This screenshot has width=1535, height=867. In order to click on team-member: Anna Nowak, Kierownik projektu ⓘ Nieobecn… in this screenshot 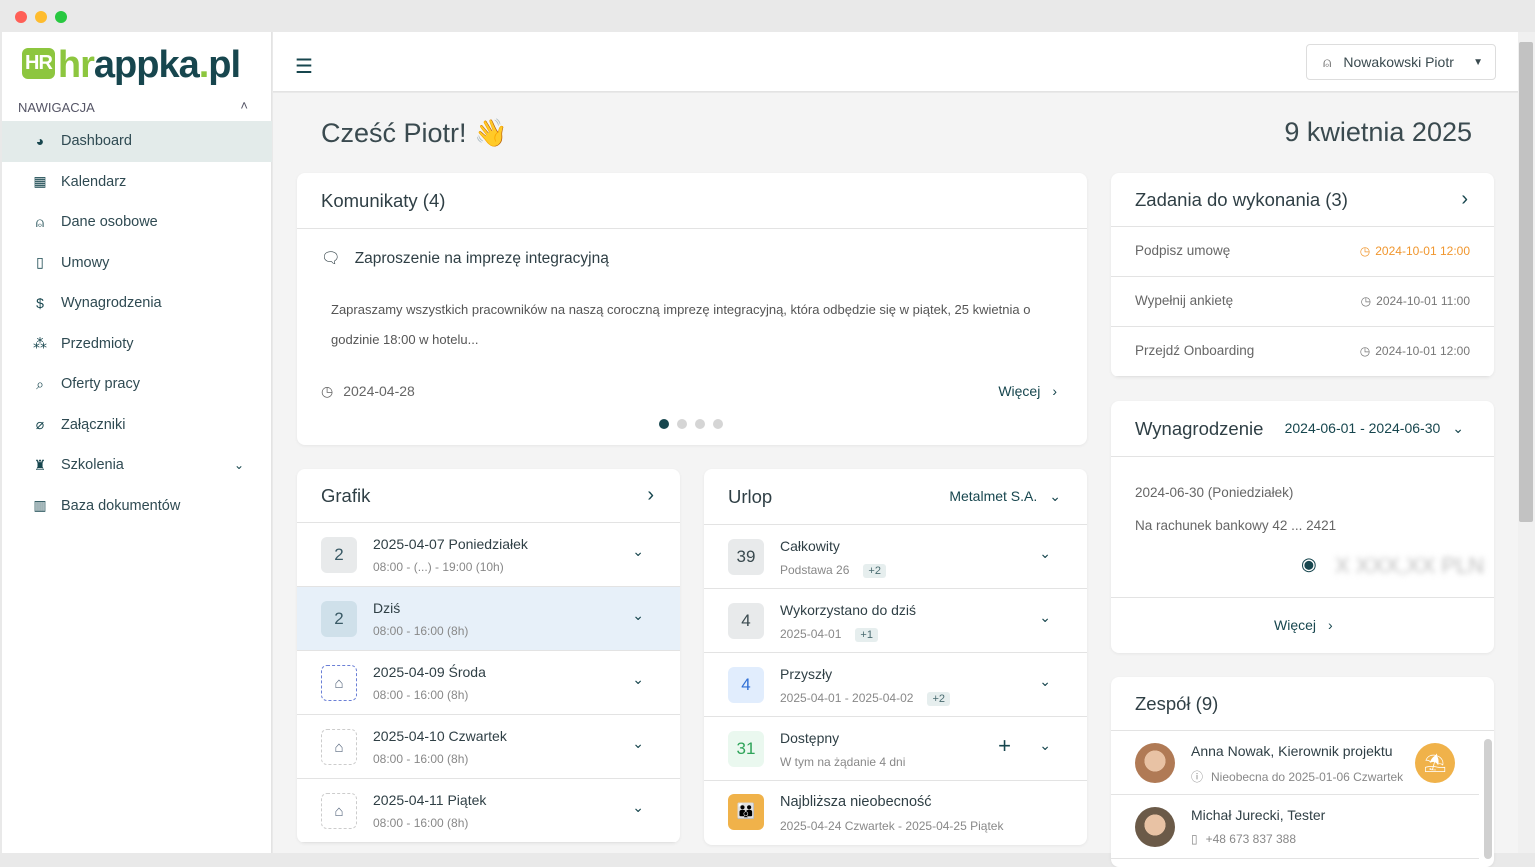, I will do `click(1295, 763)`.